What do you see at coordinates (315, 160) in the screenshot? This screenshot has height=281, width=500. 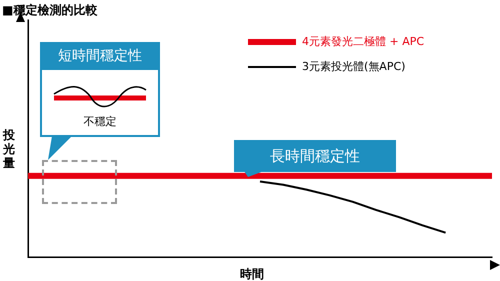 I see `callout-label: 長時間穩定性` at bounding box center [315, 160].